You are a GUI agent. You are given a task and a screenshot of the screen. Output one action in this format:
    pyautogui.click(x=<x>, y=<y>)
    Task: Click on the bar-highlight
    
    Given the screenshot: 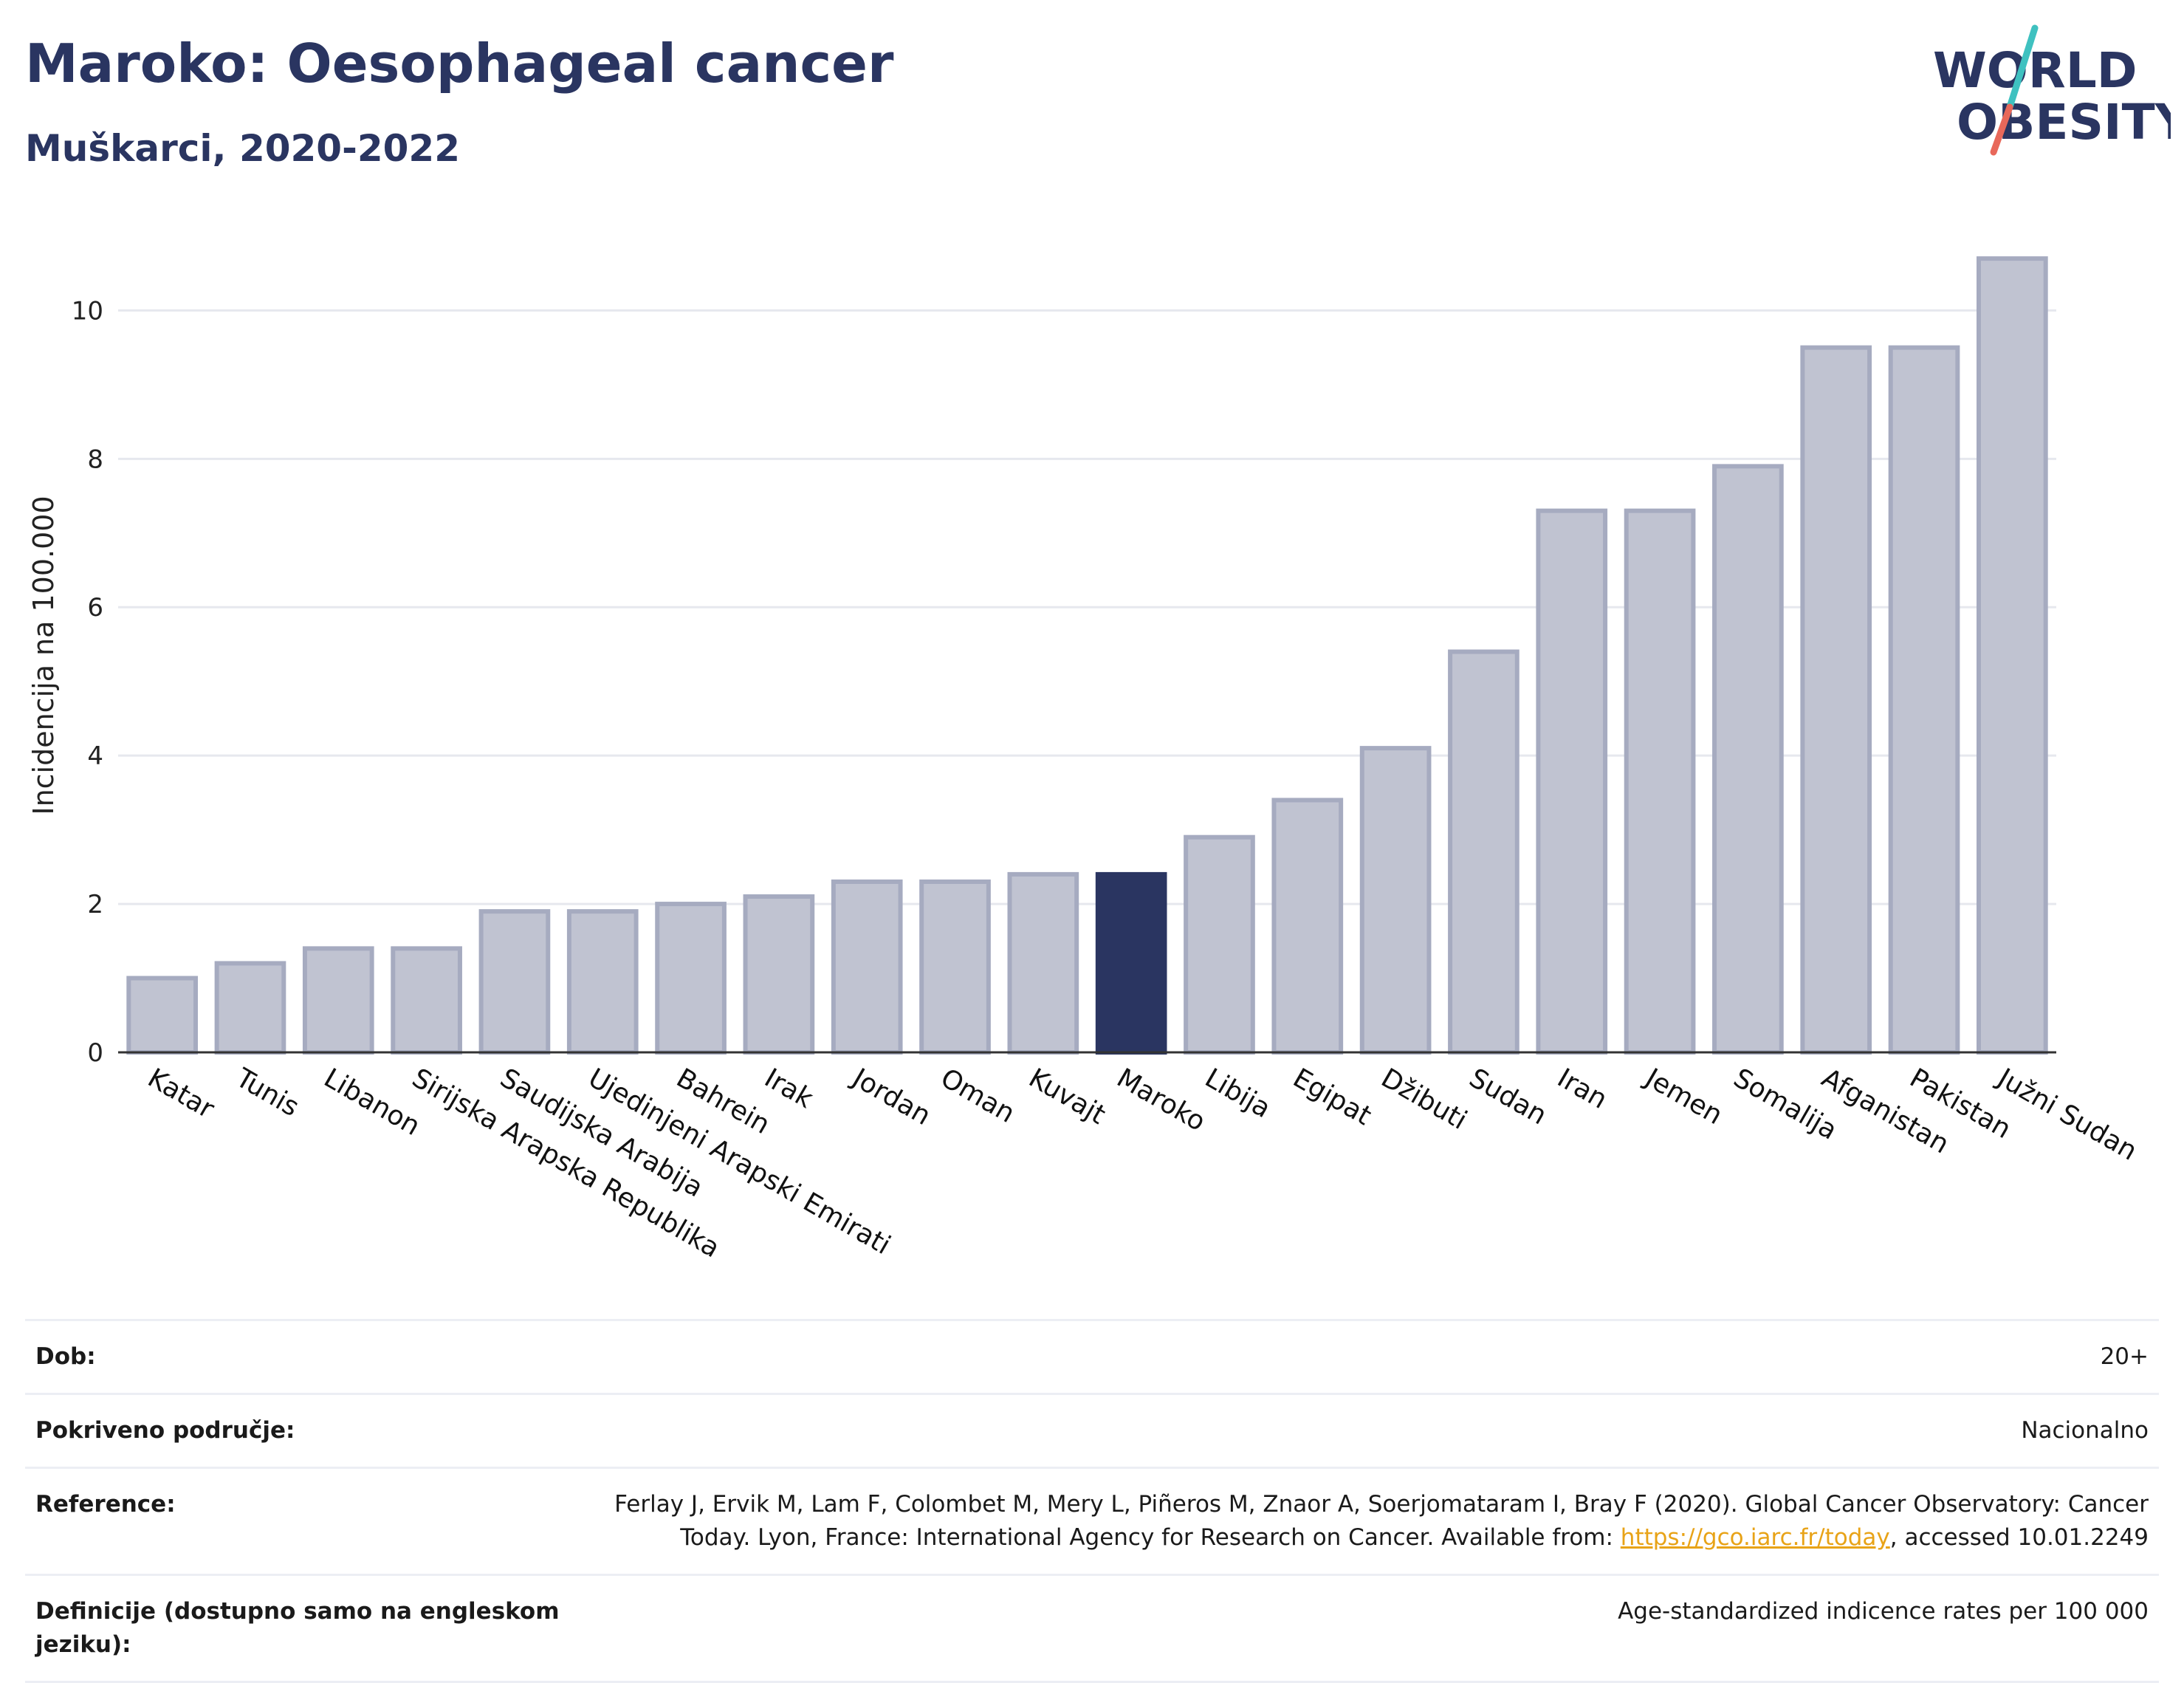 What is the action you would take?
    pyautogui.click(x=1131, y=963)
    